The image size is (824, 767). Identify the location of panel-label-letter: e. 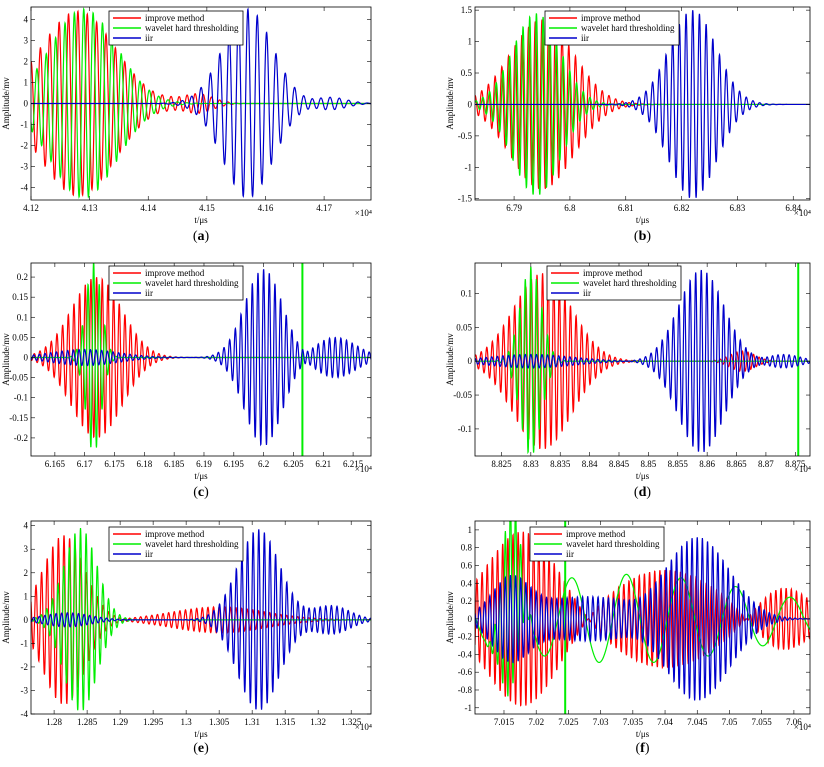
(201, 748).